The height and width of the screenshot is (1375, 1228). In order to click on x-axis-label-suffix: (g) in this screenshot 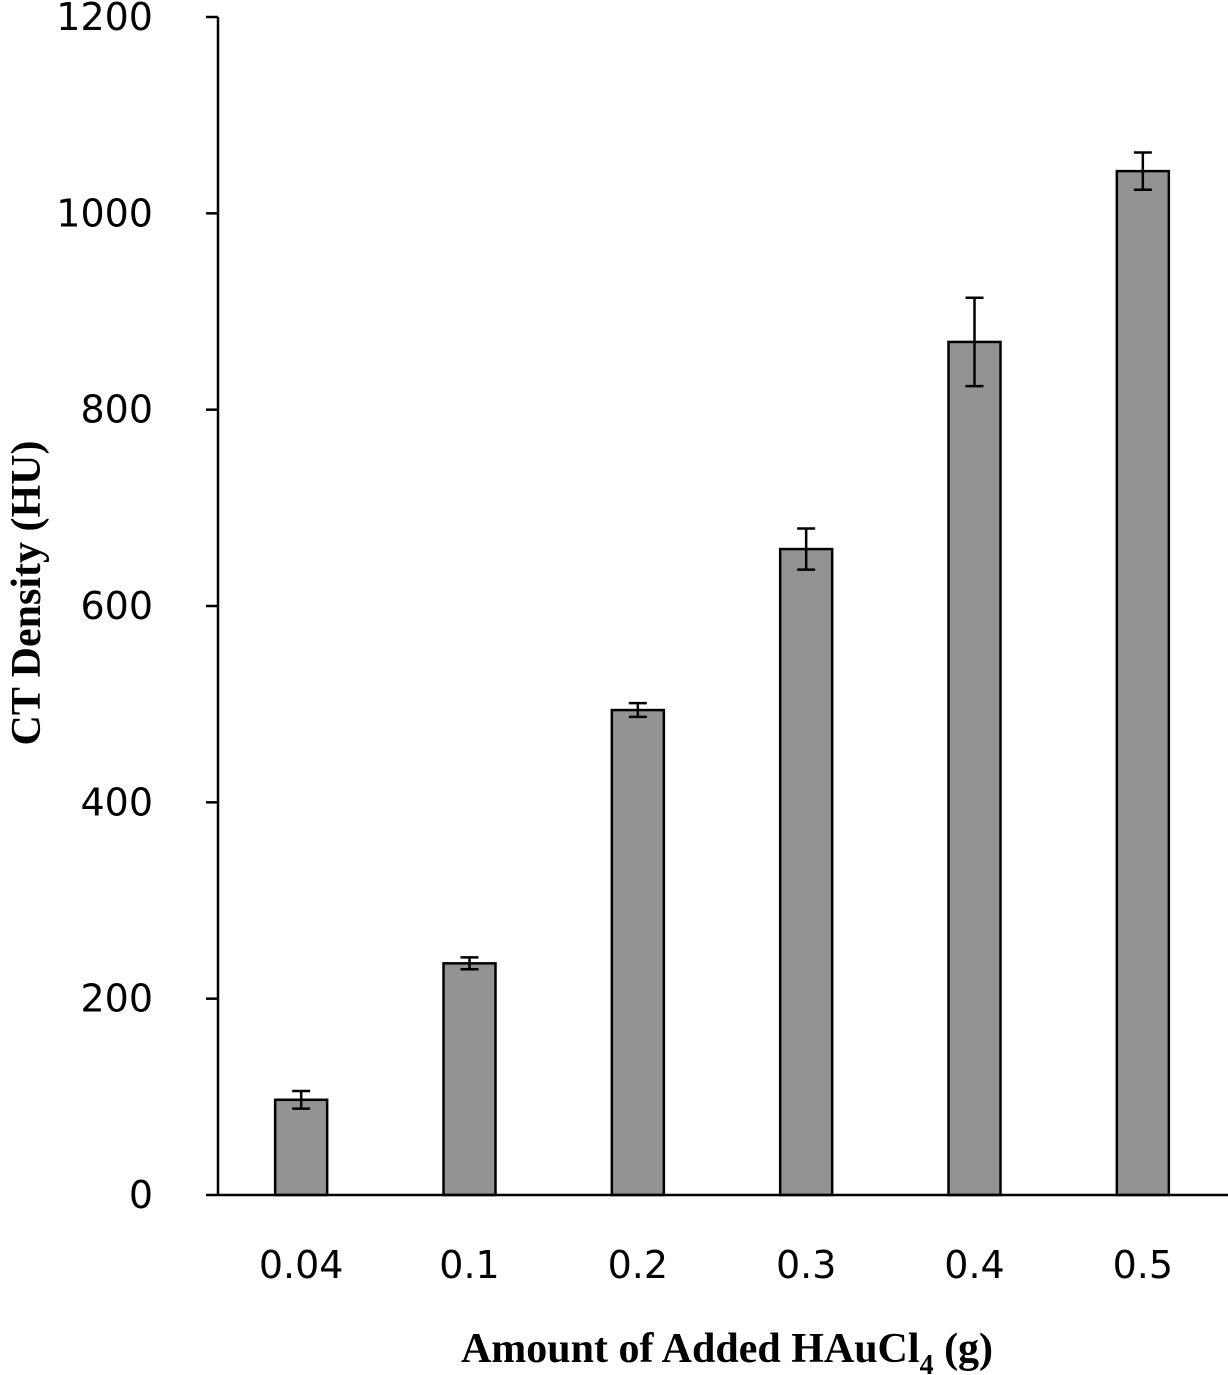, I will do `click(963, 1349)`.